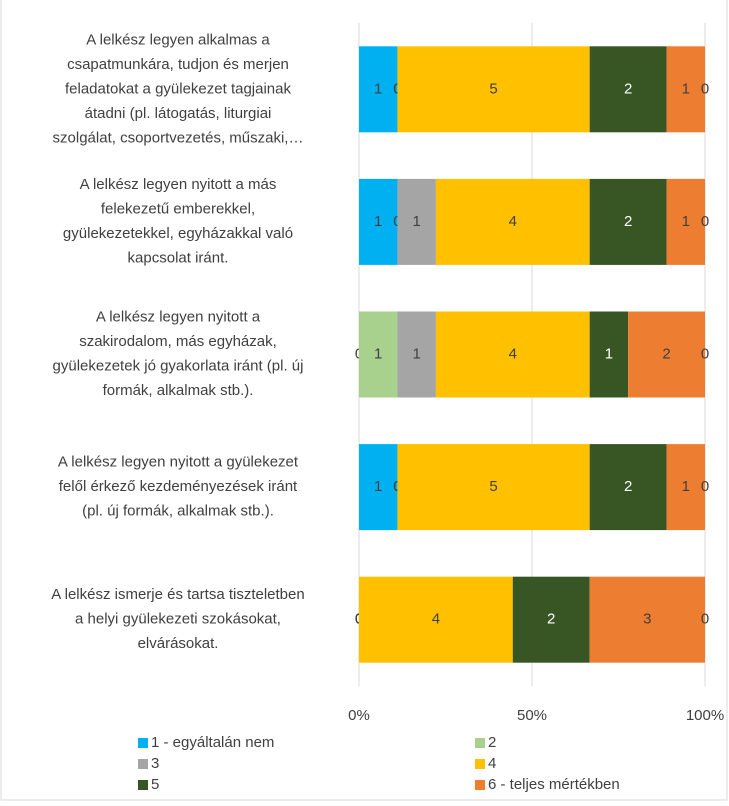  What do you see at coordinates (178, 39) in the screenshot?
I see `category-label: A lelkész legyen alkalmas a` at bounding box center [178, 39].